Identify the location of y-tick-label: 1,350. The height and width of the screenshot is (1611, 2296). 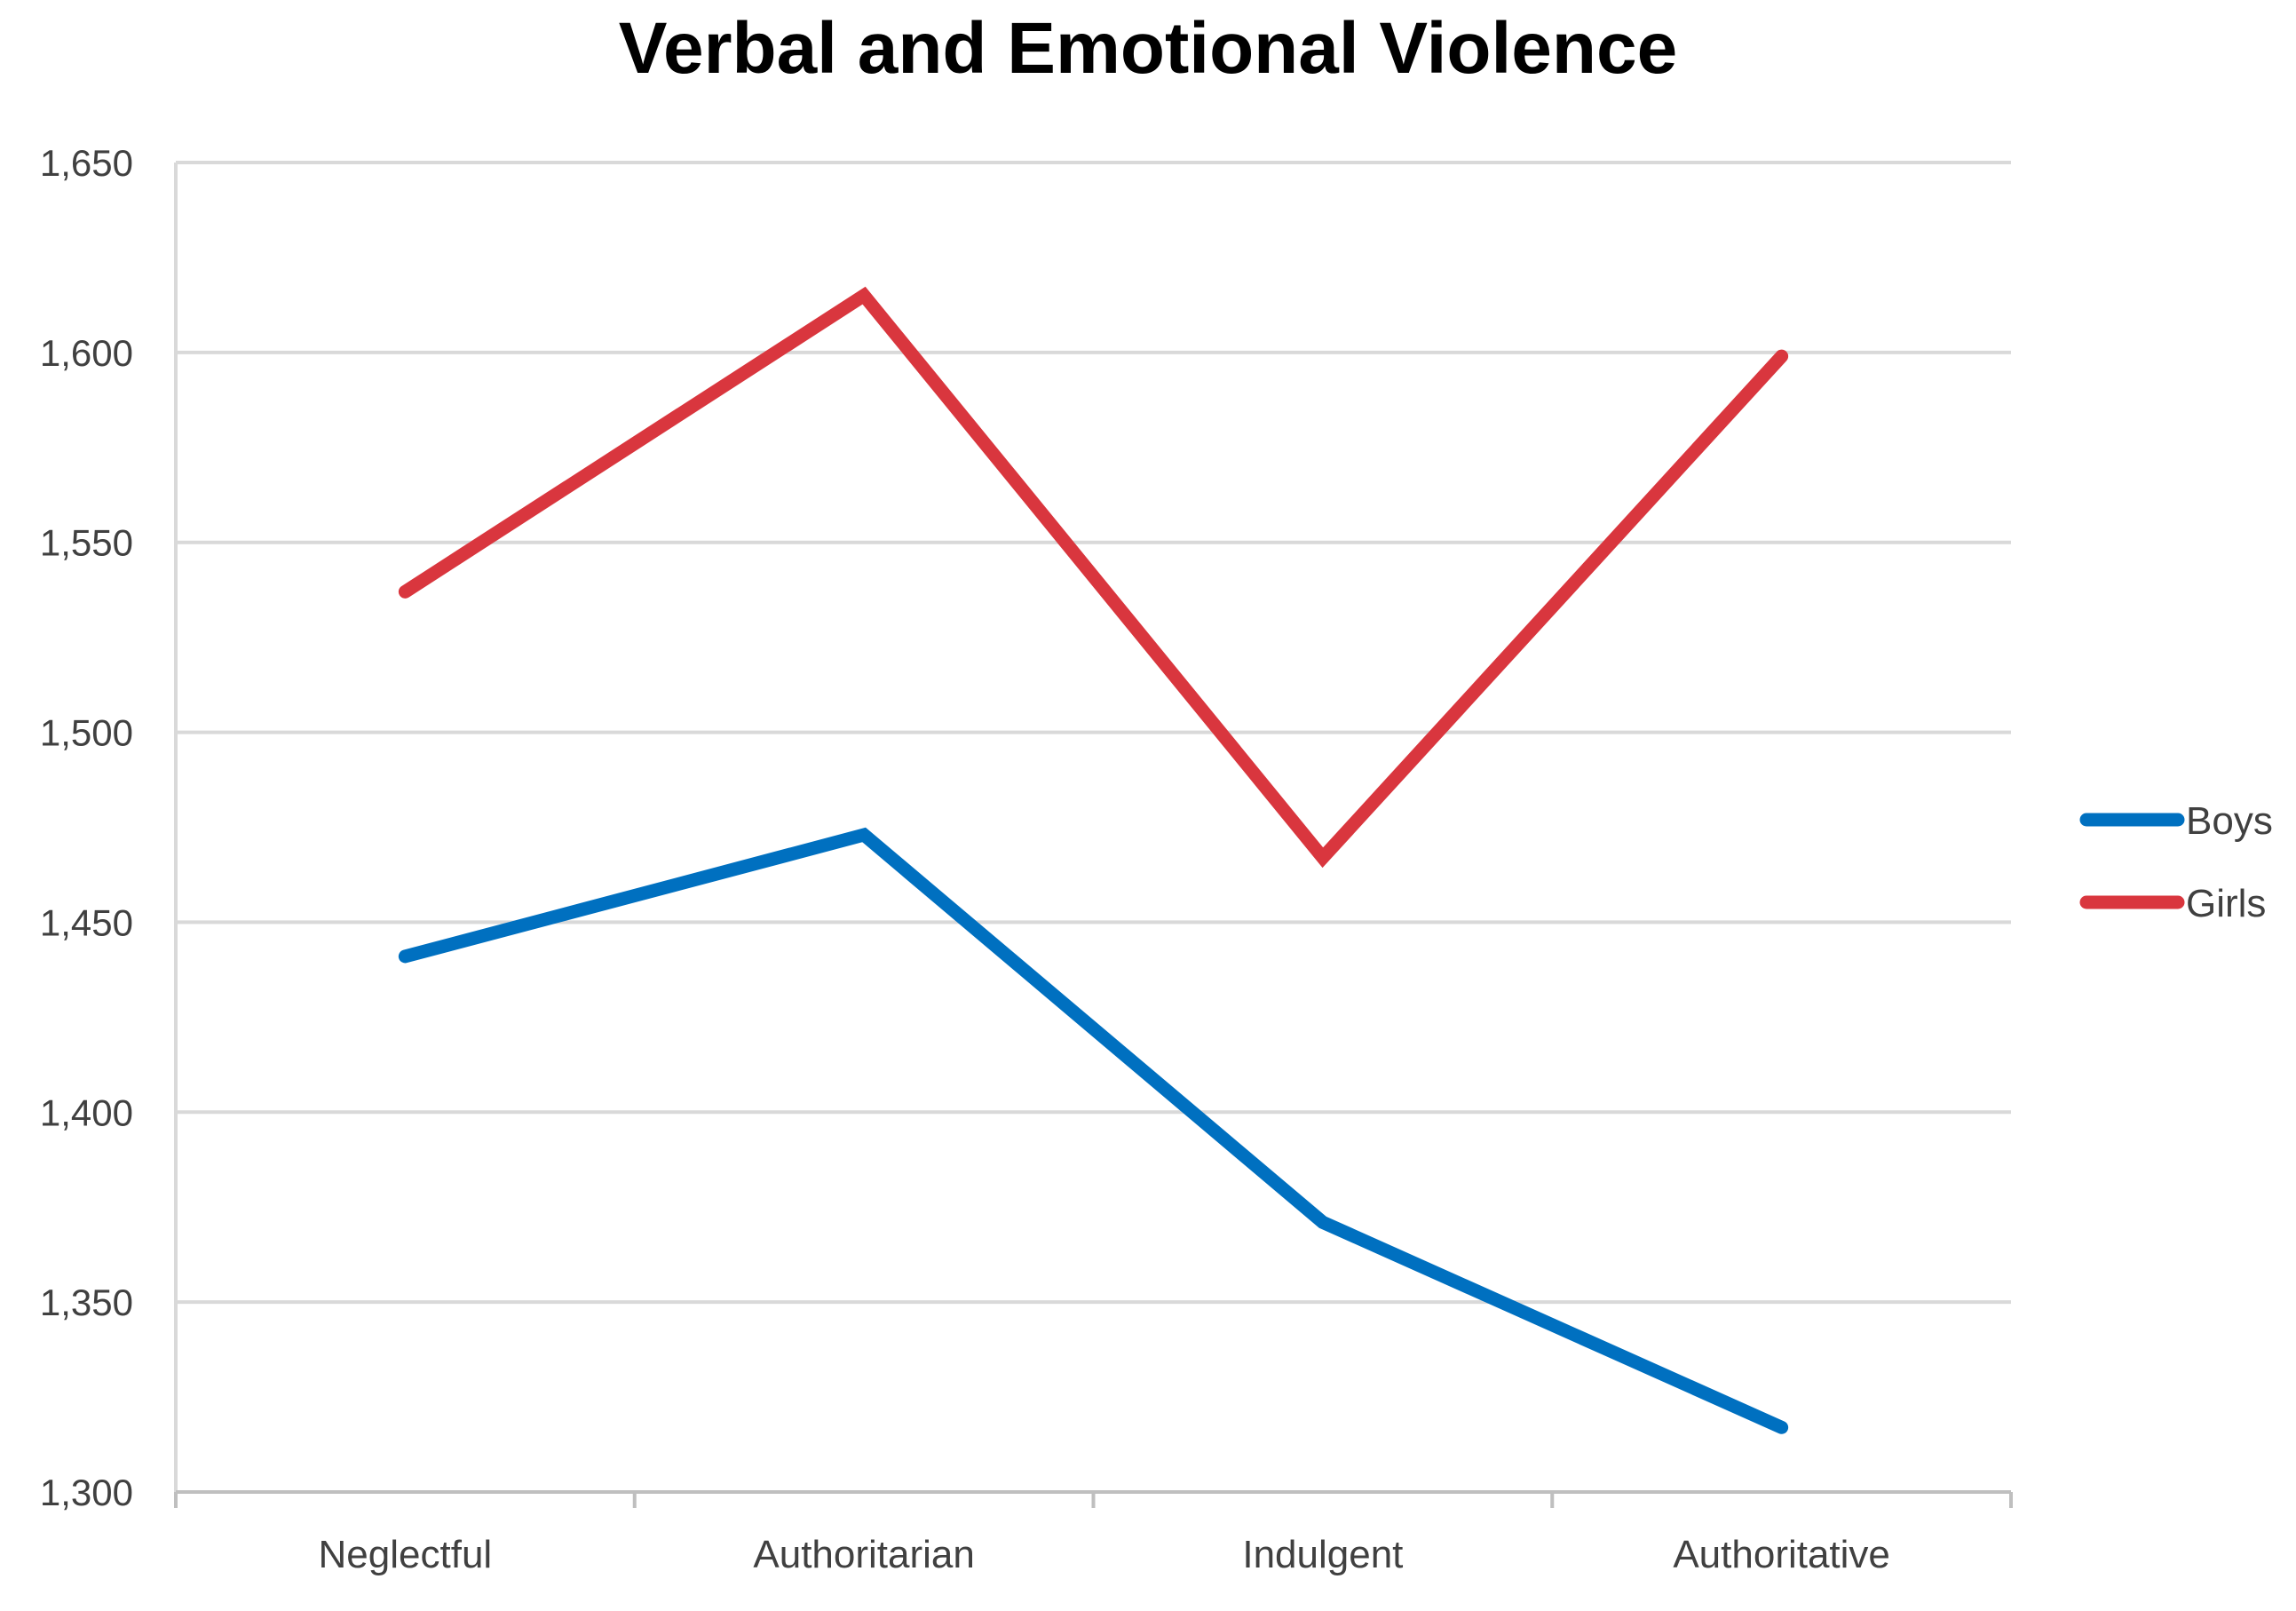
(86, 1302).